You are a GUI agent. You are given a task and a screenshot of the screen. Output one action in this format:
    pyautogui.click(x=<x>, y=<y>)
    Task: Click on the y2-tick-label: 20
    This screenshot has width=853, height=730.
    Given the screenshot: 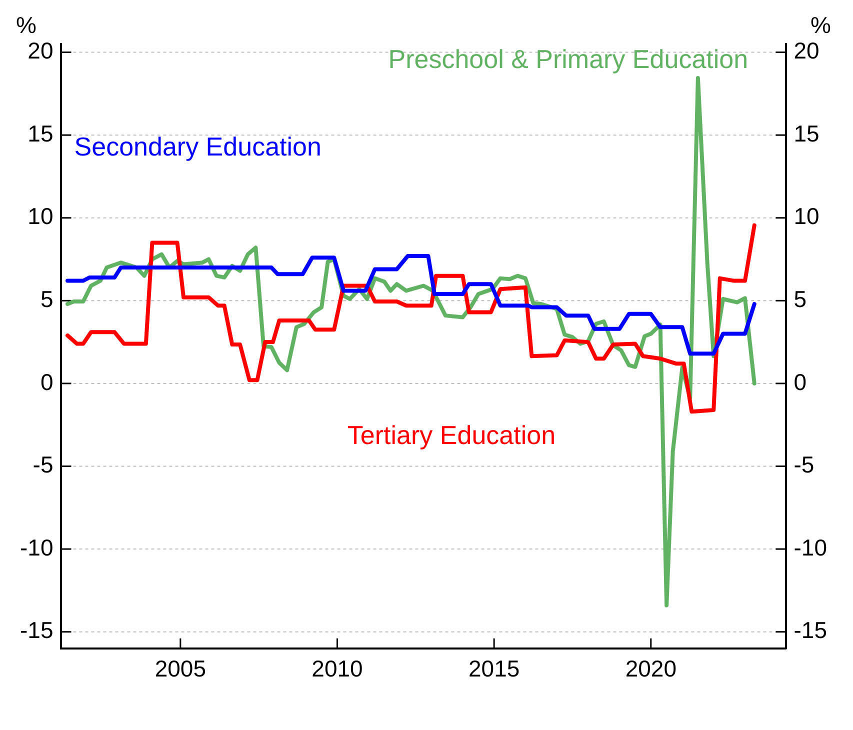 What is the action you would take?
    pyautogui.click(x=807, y=51)
    